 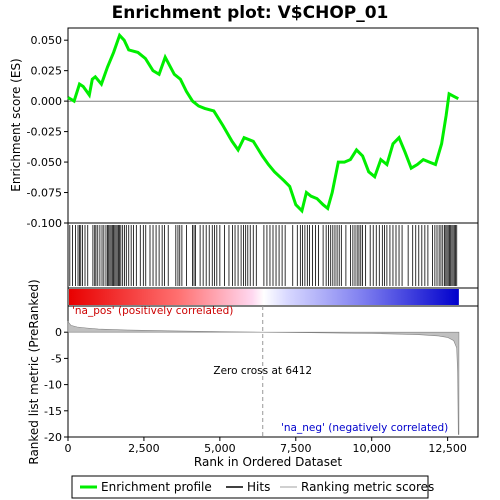 What do you see at coordinates (250, 13) in the screenshot?
I see `chart-title: Enrichment plot: V$CHOP_01` at bounding box center [250, 13].